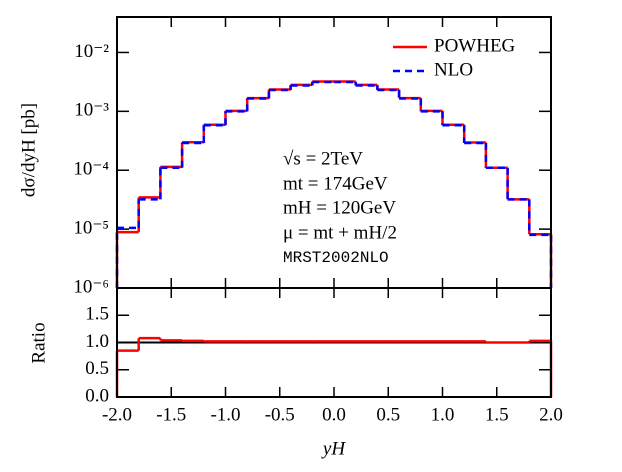 This screenshot has height=472, width=622. I want to click on x-tick-label: -2.0, so click(117, 414).